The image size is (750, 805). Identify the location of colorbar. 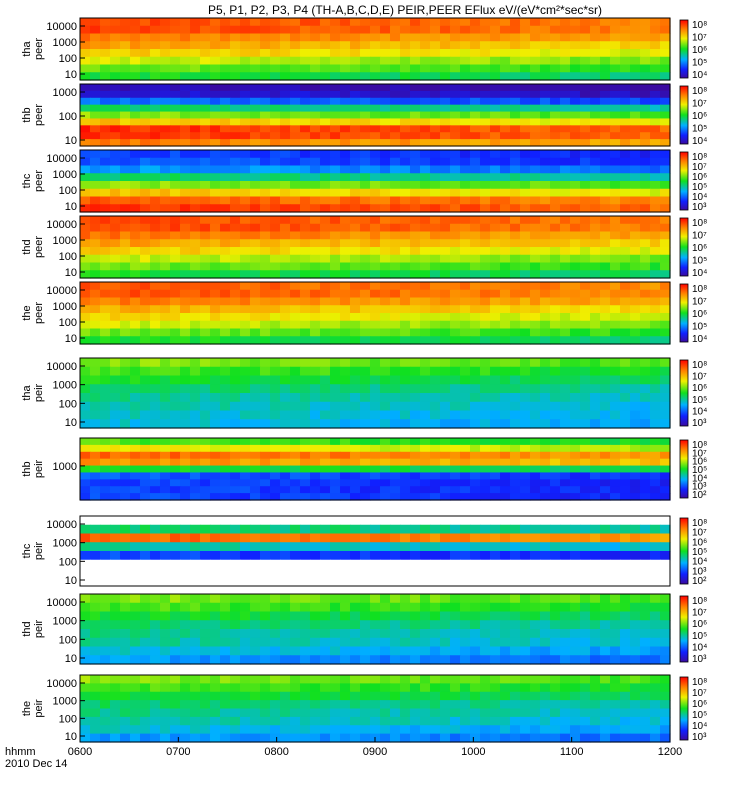
(684, 115).